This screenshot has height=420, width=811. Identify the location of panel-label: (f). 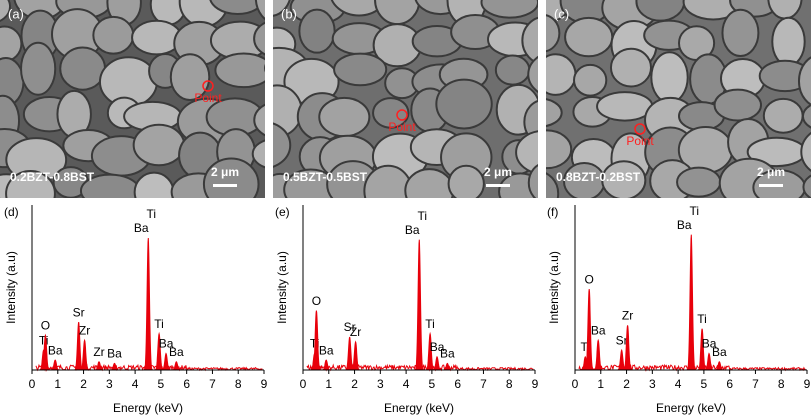
(552, 212).